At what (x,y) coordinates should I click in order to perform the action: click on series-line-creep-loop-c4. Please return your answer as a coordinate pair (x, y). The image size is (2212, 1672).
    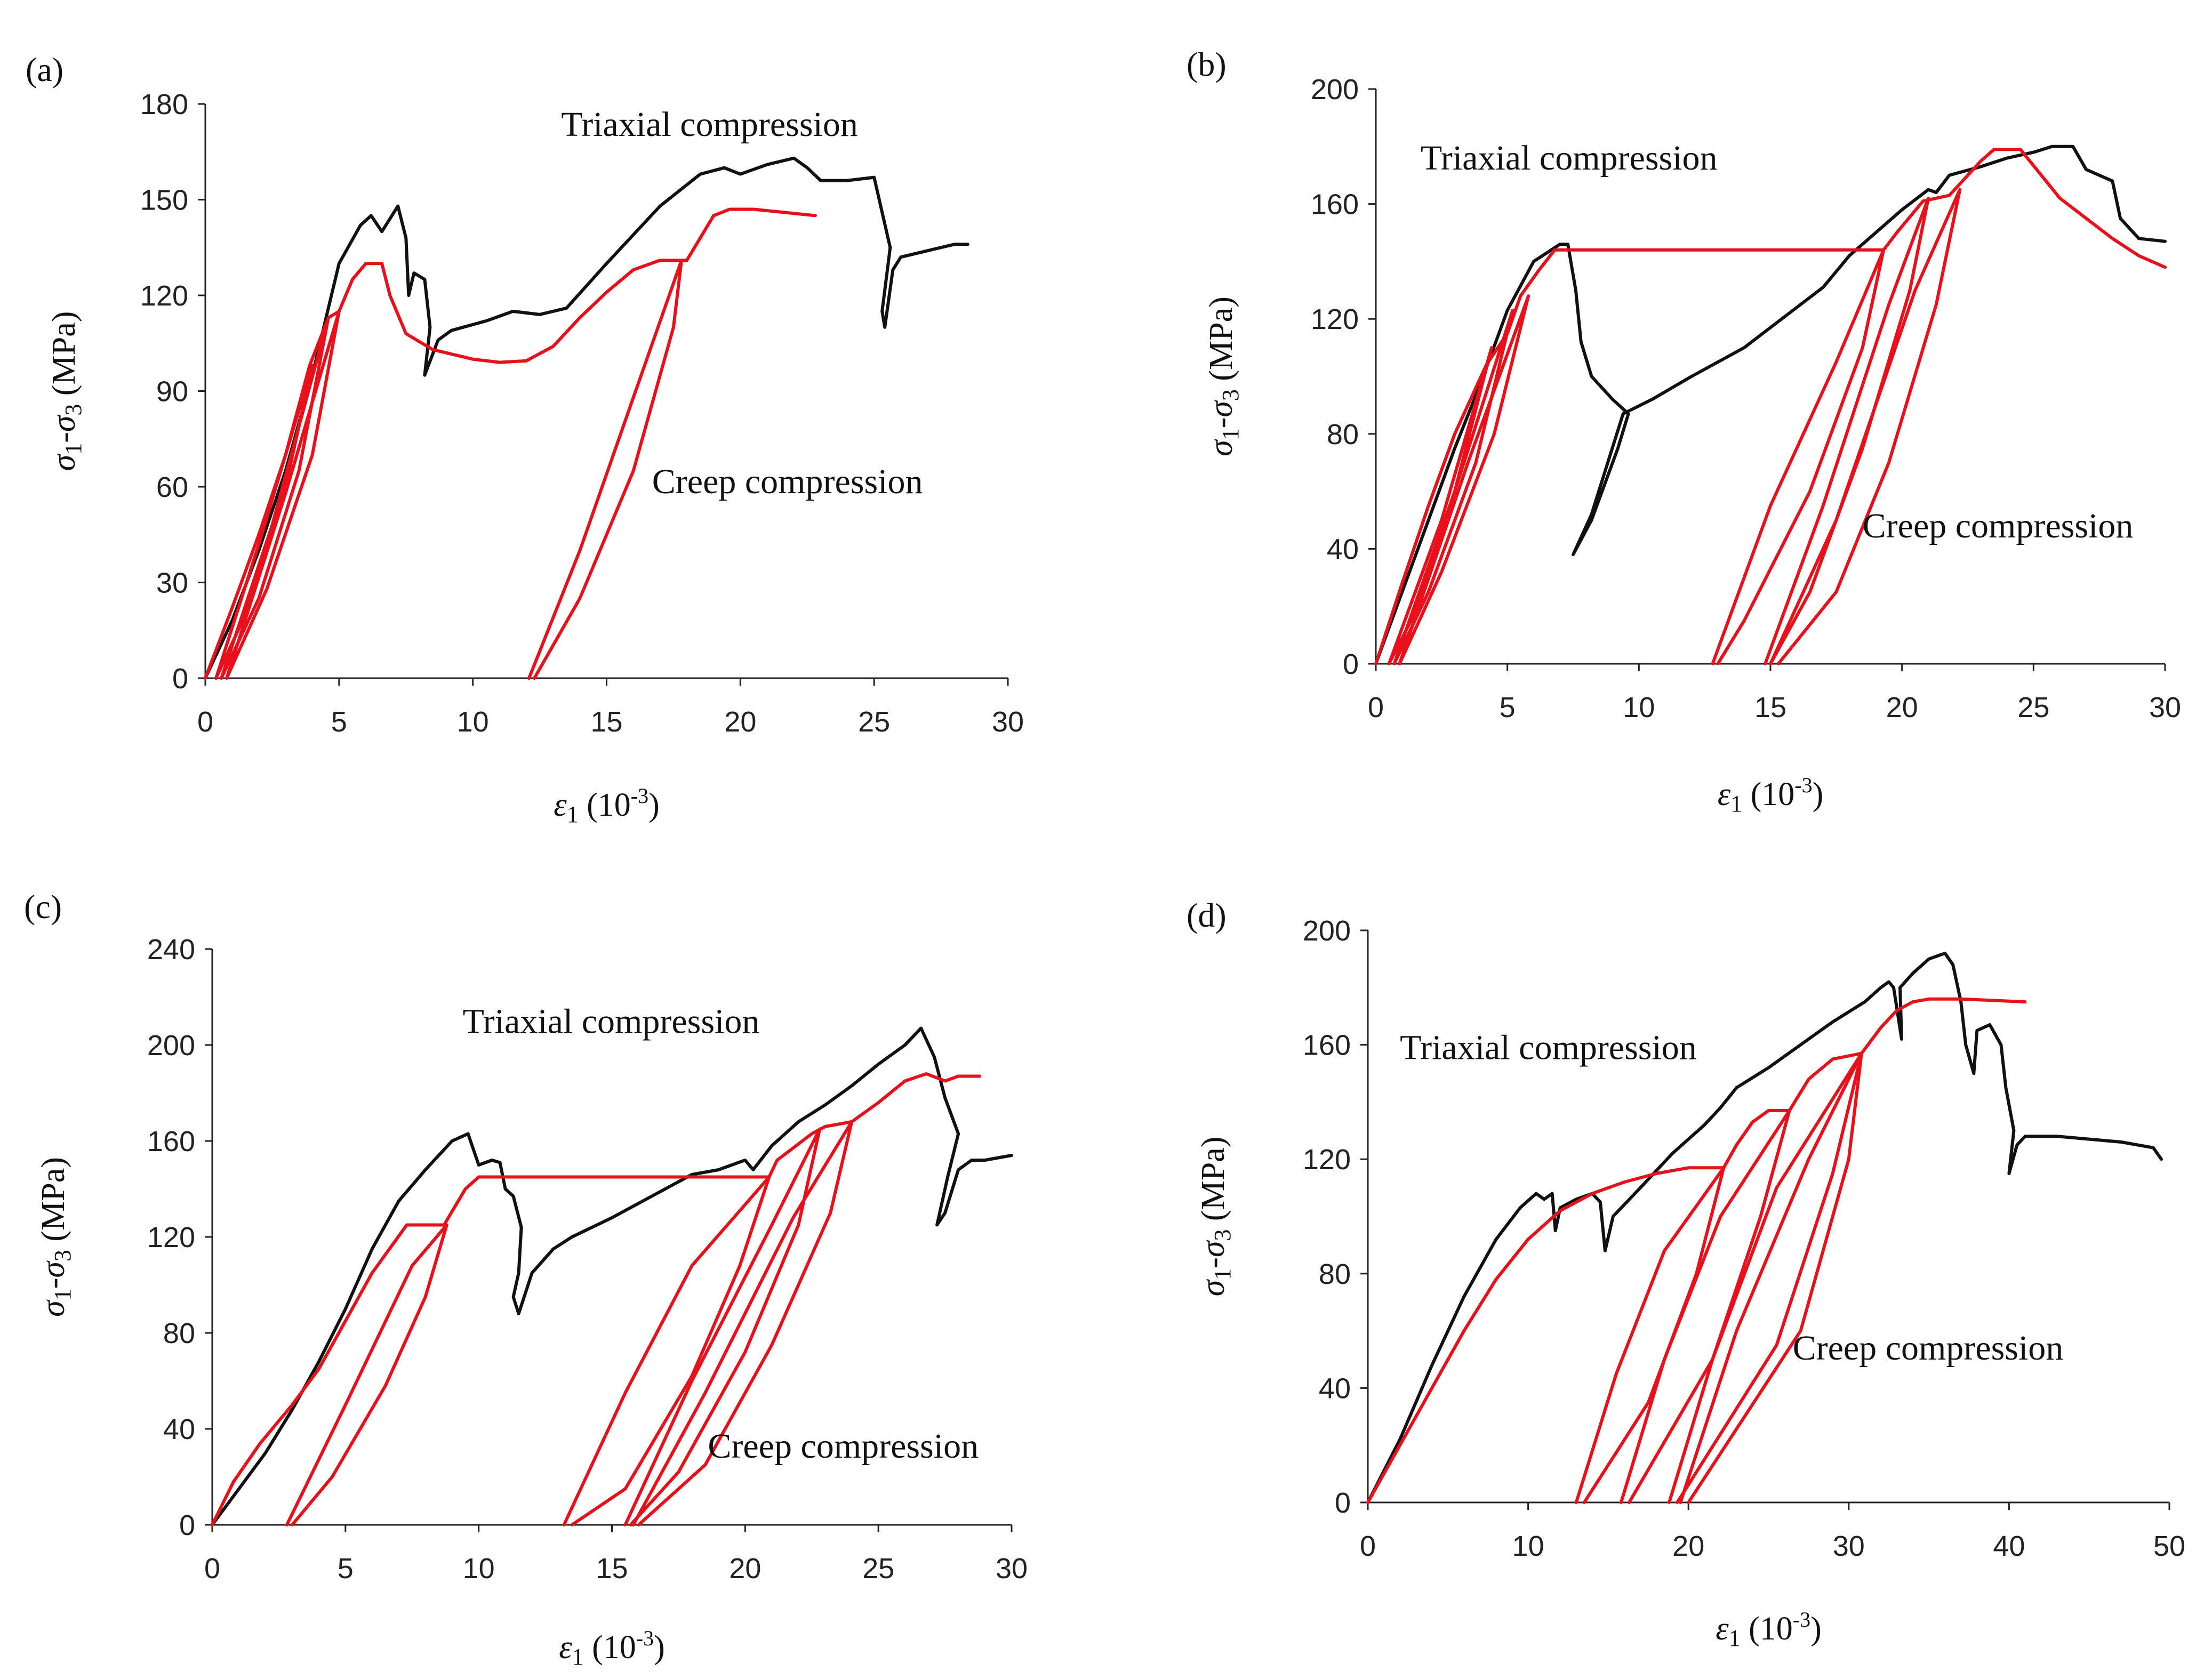
    Looking at the image, I should click on (742, 1323).